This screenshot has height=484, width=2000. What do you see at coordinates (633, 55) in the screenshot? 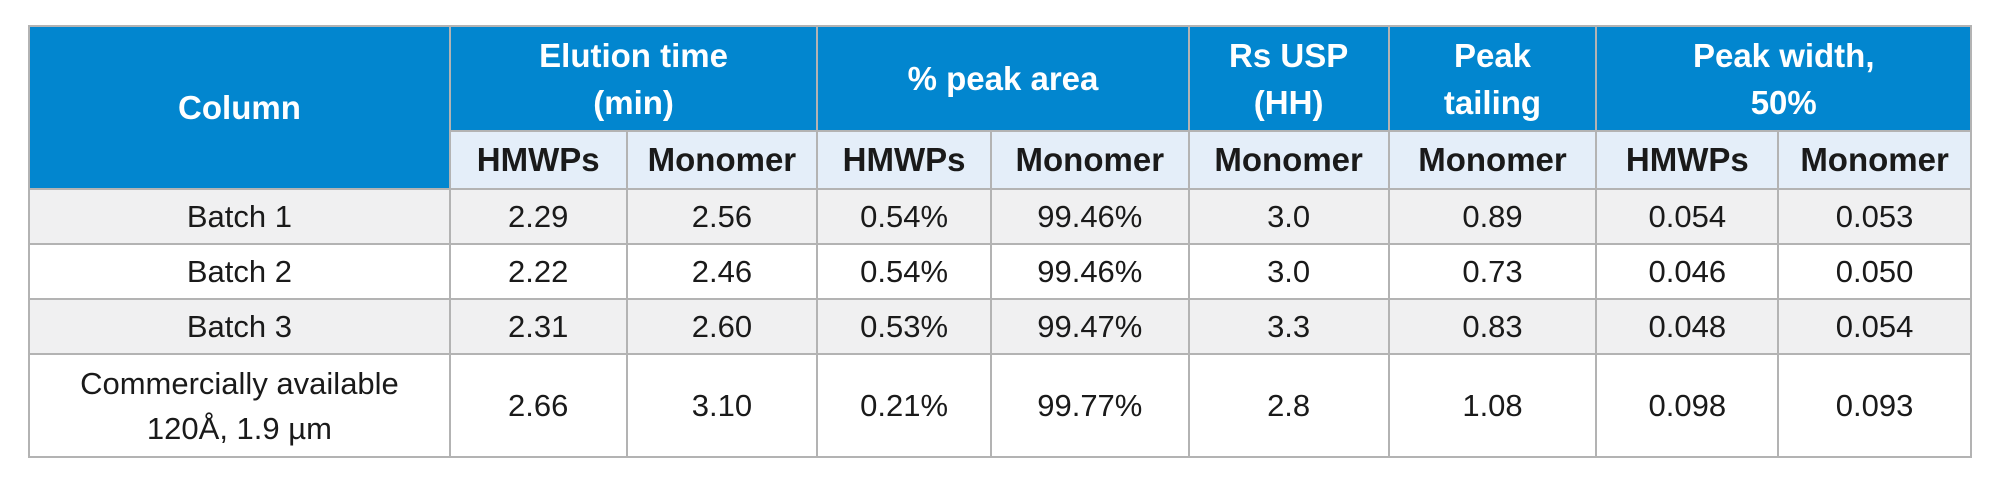
I see `header-line: Elution time` at bounding box center [633, 55].